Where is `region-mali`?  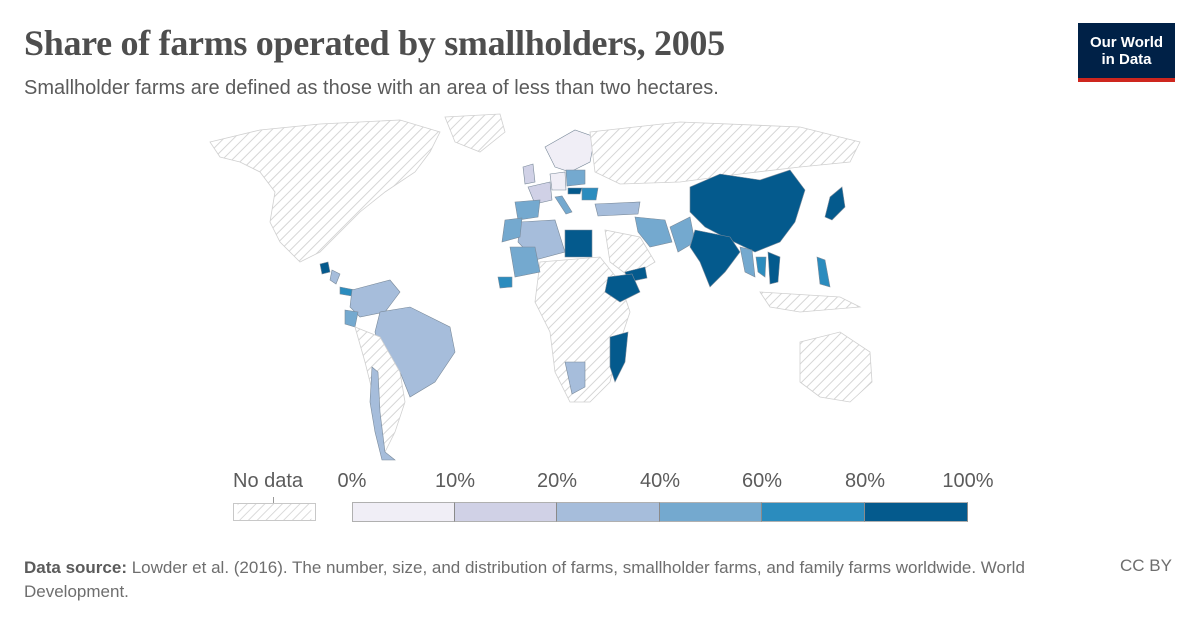 region-mali is located at coordinates (525, 262).